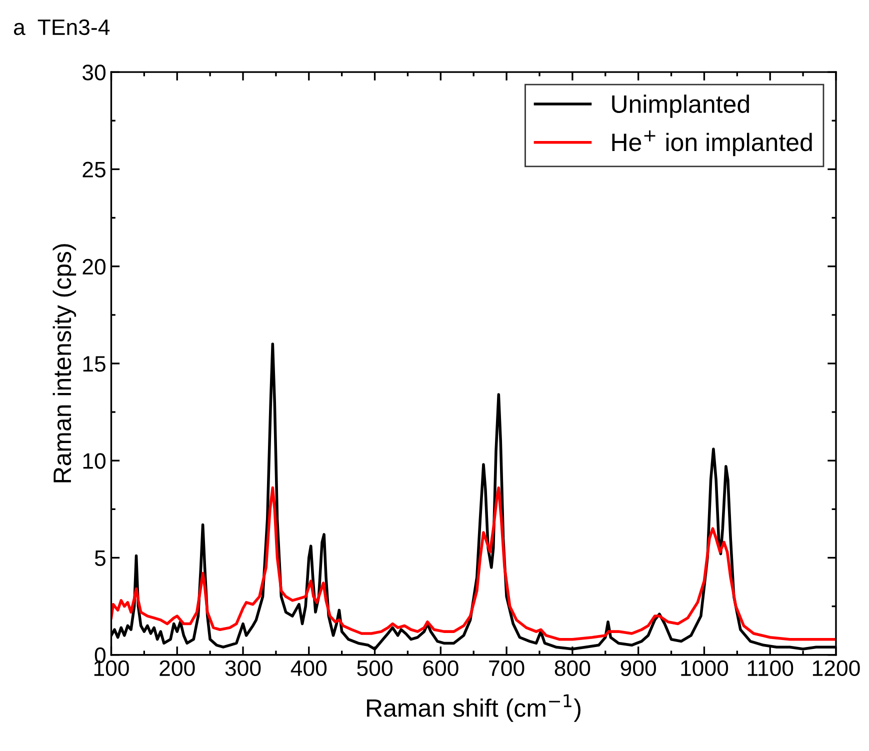  Describe the element at coordinates (473, 708) in the screenshot. I see `x-axis-title: Raman shift (cm$^{−1}$)` at that location.